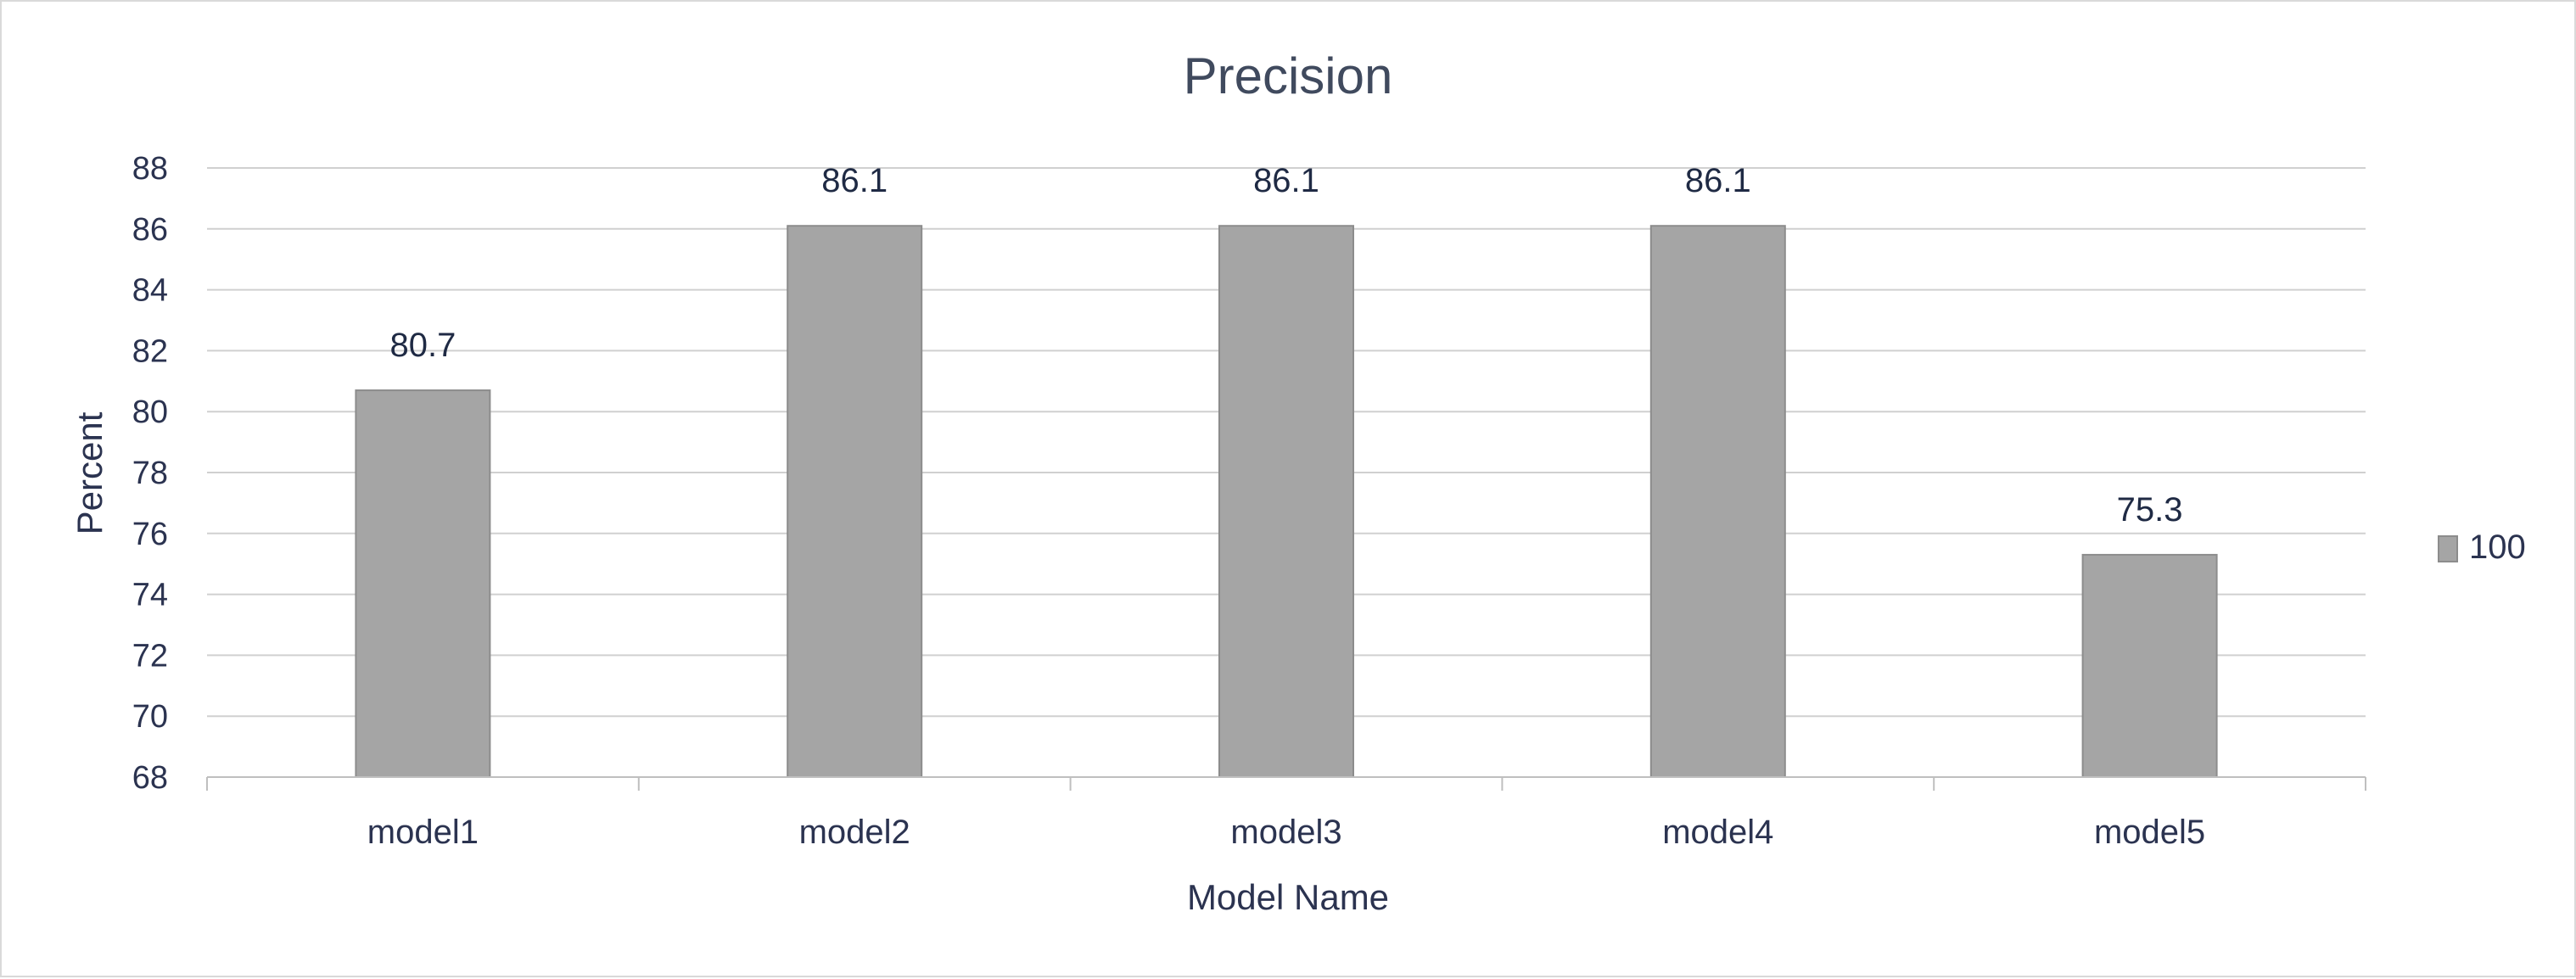  I want to click on legend: 100, so click(2482, 547).